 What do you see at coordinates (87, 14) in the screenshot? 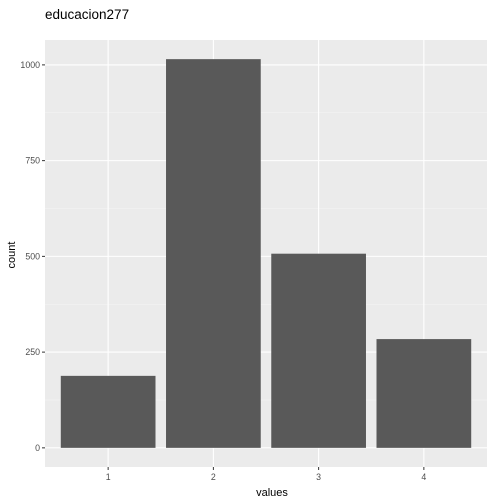
I see `chart-title: educacion277` at bounding box center [87, 14].